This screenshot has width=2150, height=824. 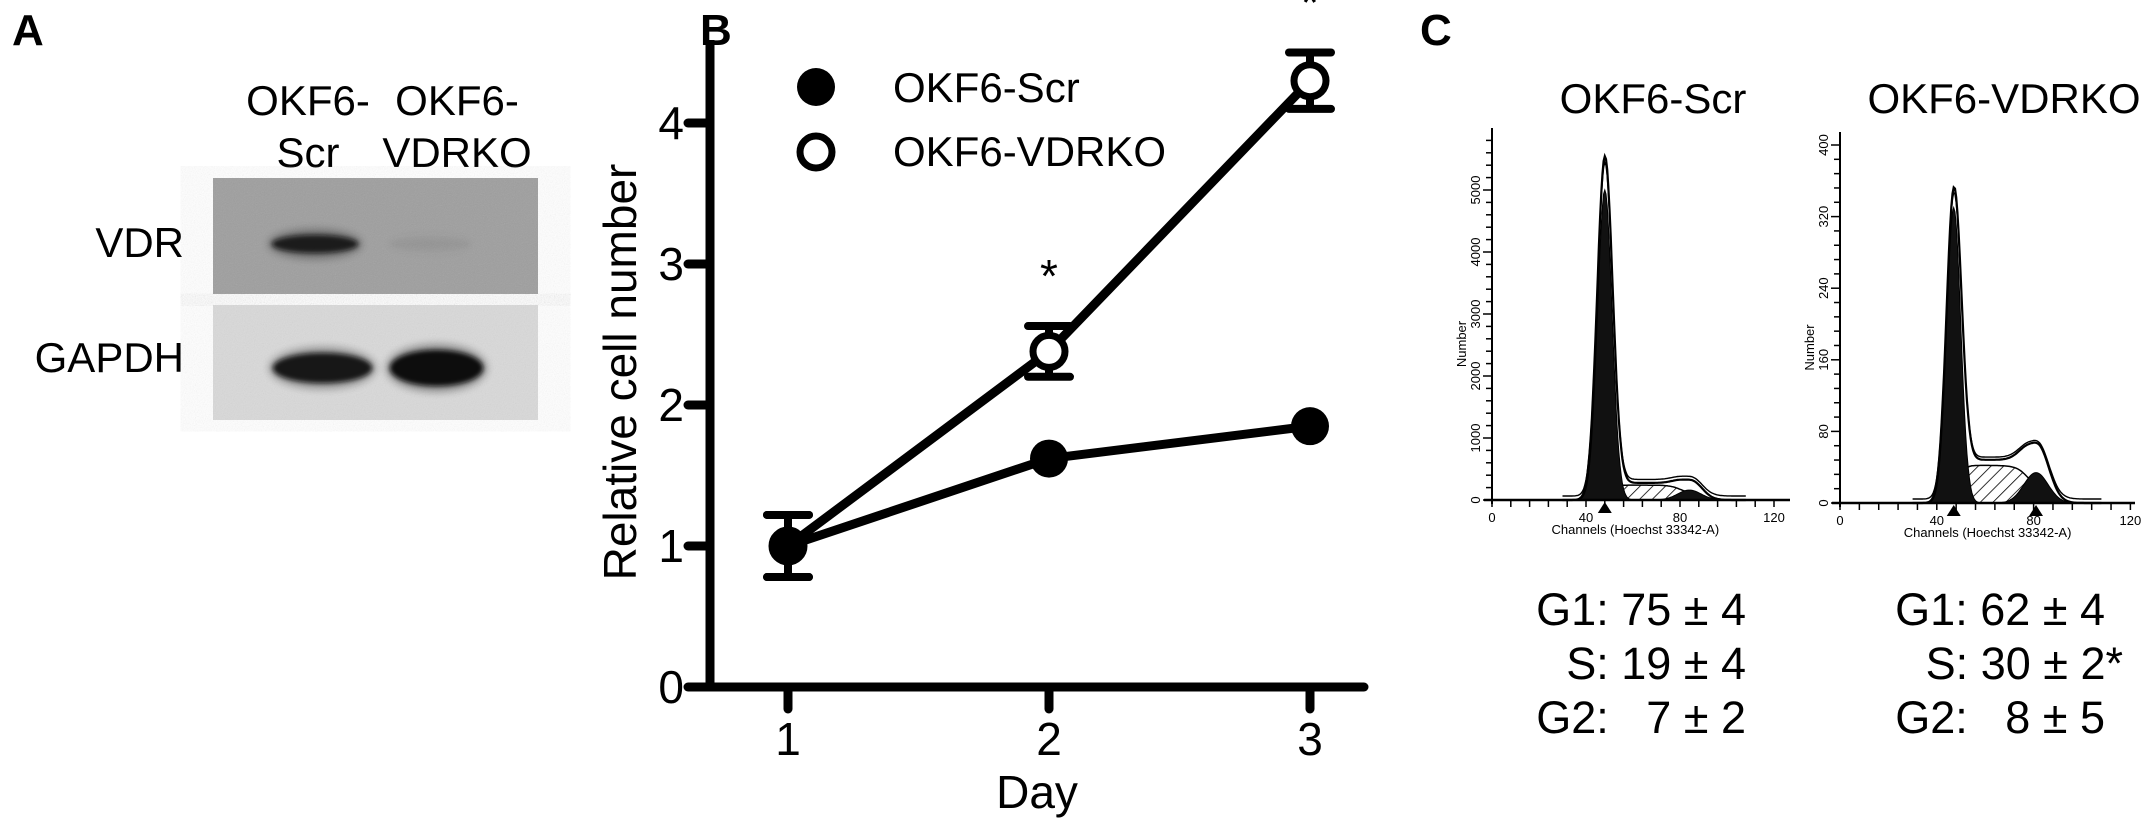 I want to click on cell-cycle-stats-vdrko: G1: 62 ± 4 S: 30 ± 2* G2: 8 ± 5, so click(x=2009, y=663).